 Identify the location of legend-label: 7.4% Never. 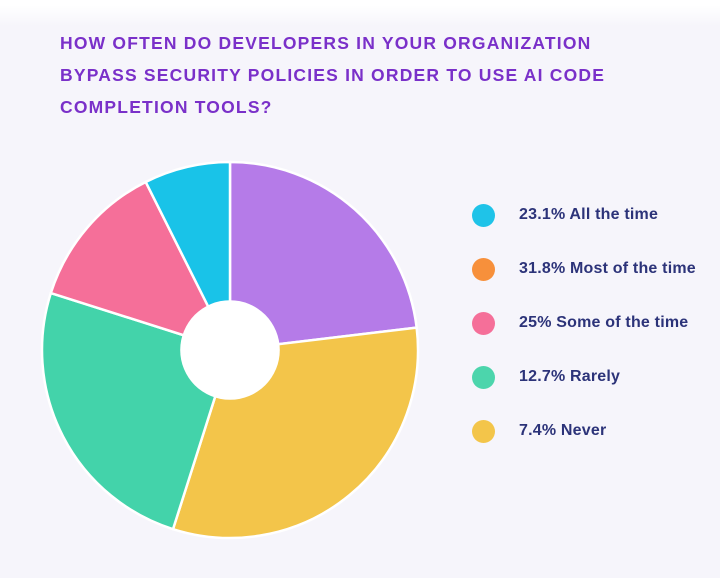
(563, 430).